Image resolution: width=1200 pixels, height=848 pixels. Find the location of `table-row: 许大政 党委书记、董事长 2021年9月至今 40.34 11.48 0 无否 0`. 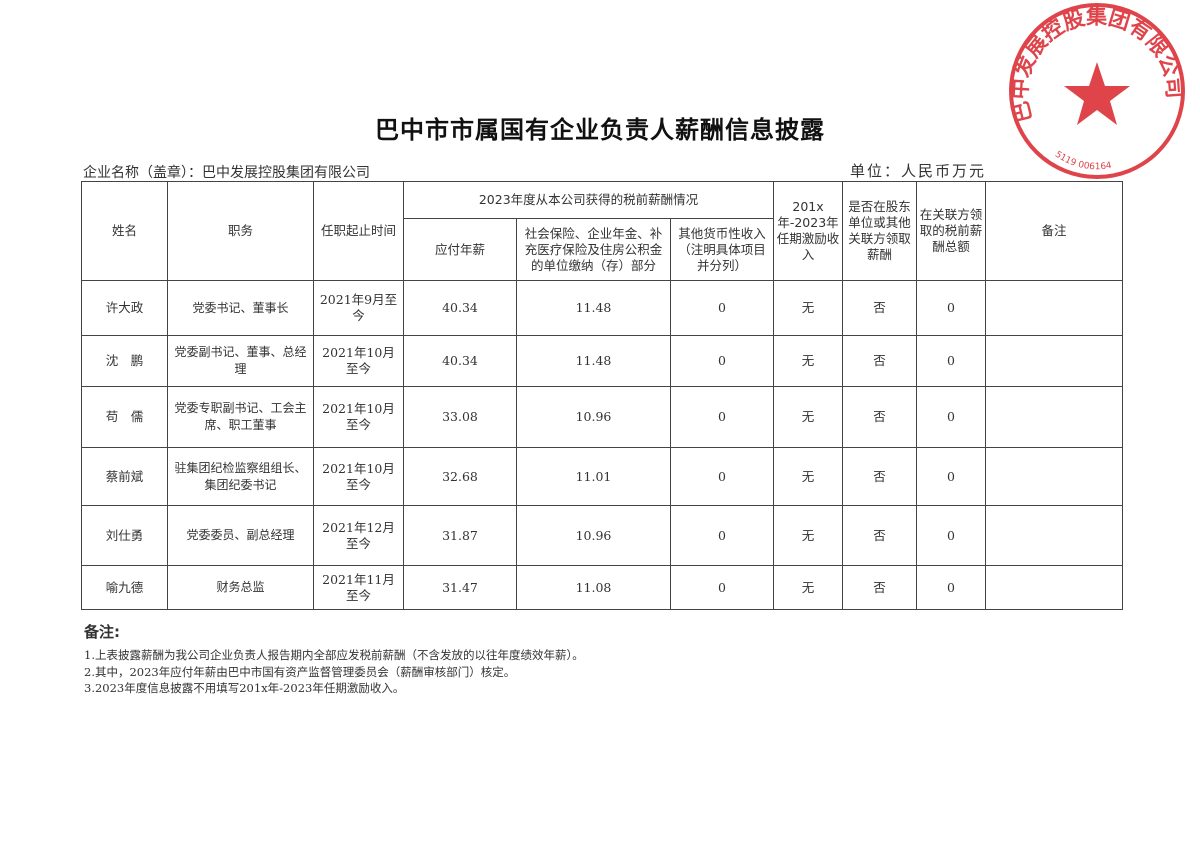

table-row: 许大政 党委书记、董事长 2021年9月至今 40.34 11.48 0 无否 0 is located at coordinates (602, 308).